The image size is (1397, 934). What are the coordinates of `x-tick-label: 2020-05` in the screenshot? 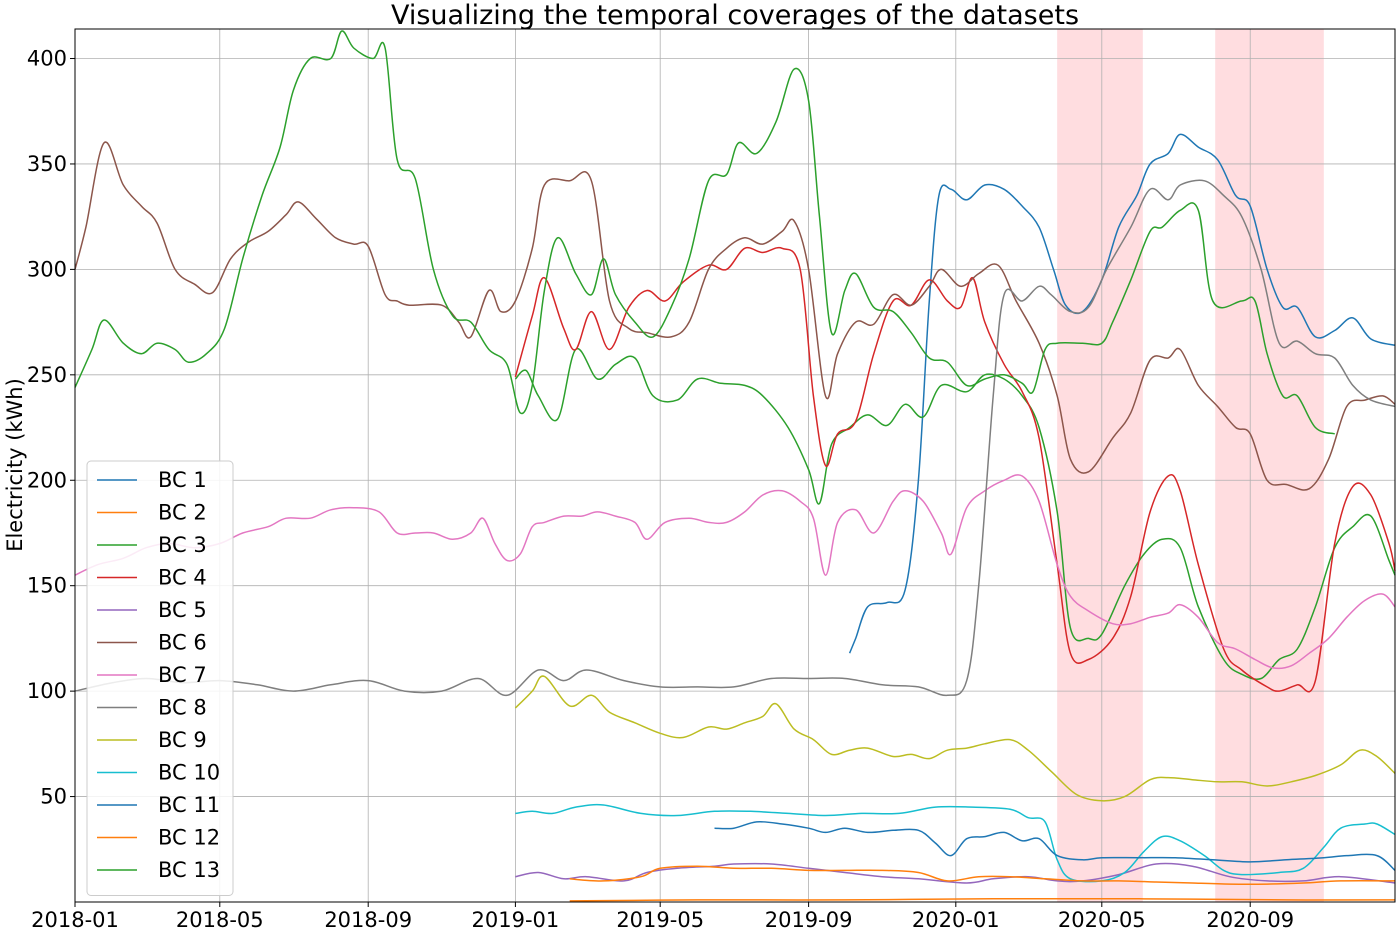 It's located at (1102, 920).